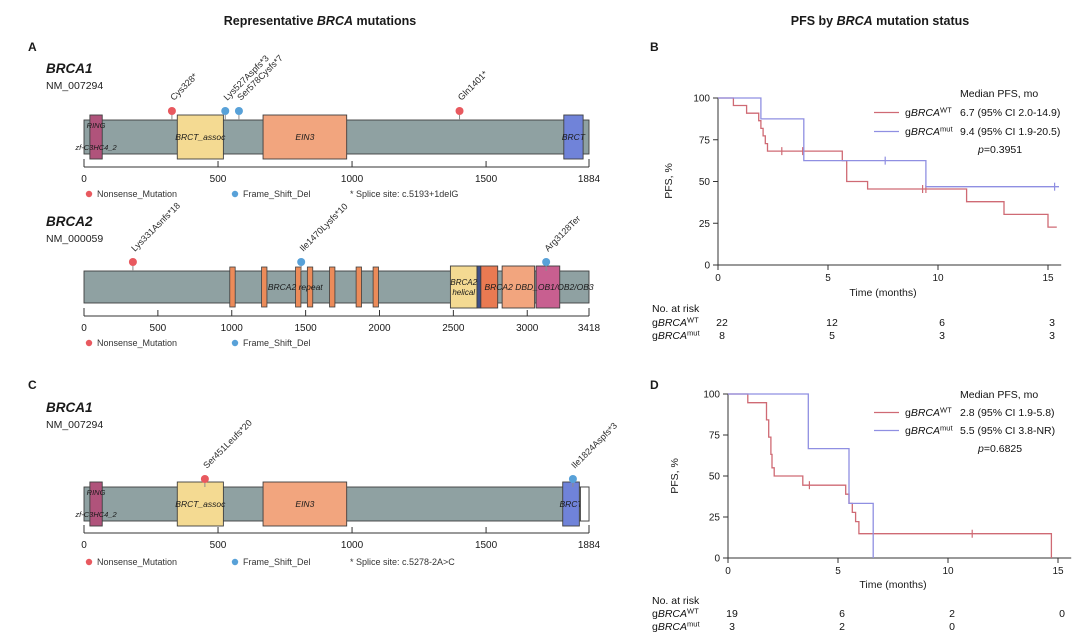  Describe the element at coordinates (137, 343) in the screenshot. I see `legend-label: Nonsense_Mutation` at that location.